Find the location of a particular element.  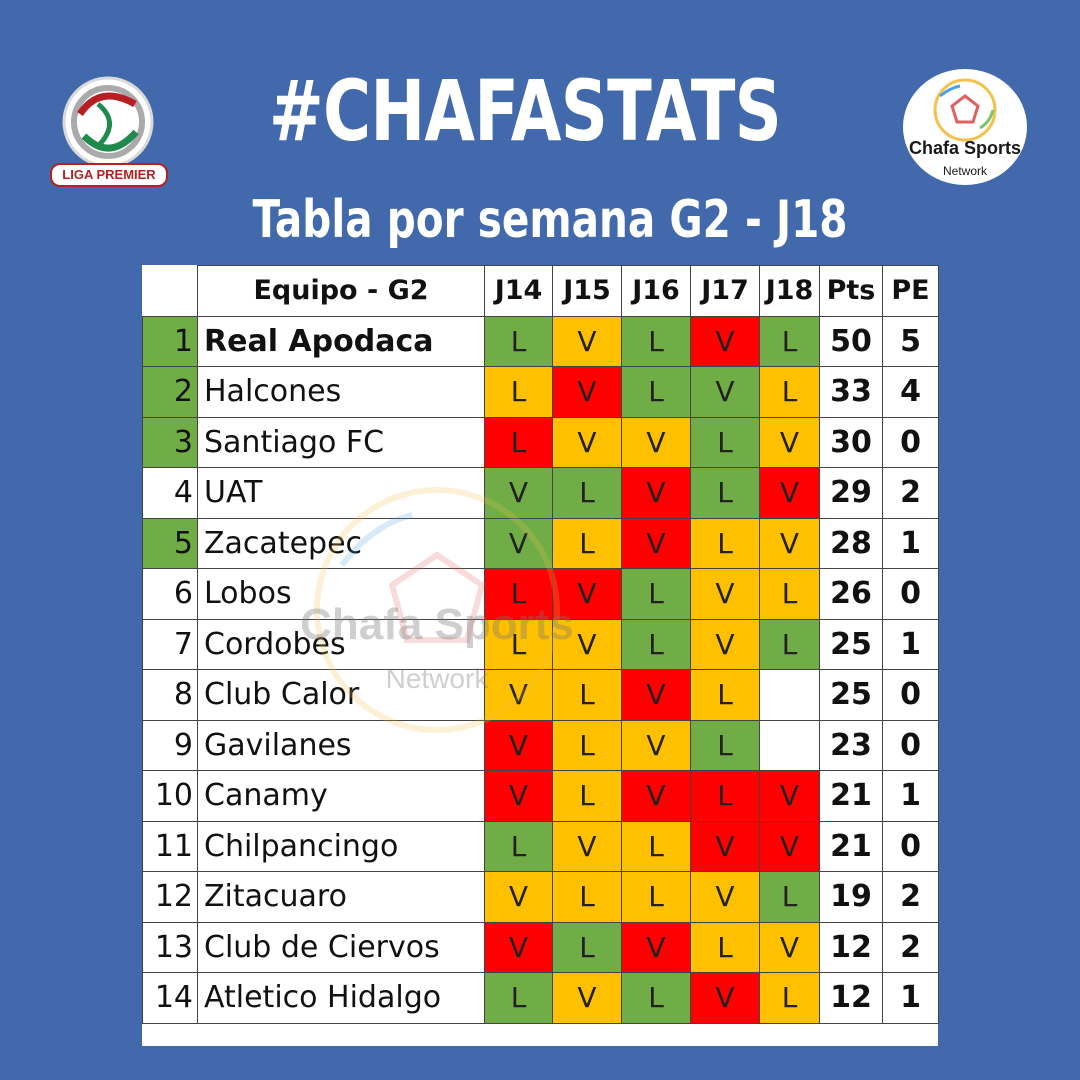

team-name-cell: Cordobes is located at coordinates (341, 644).